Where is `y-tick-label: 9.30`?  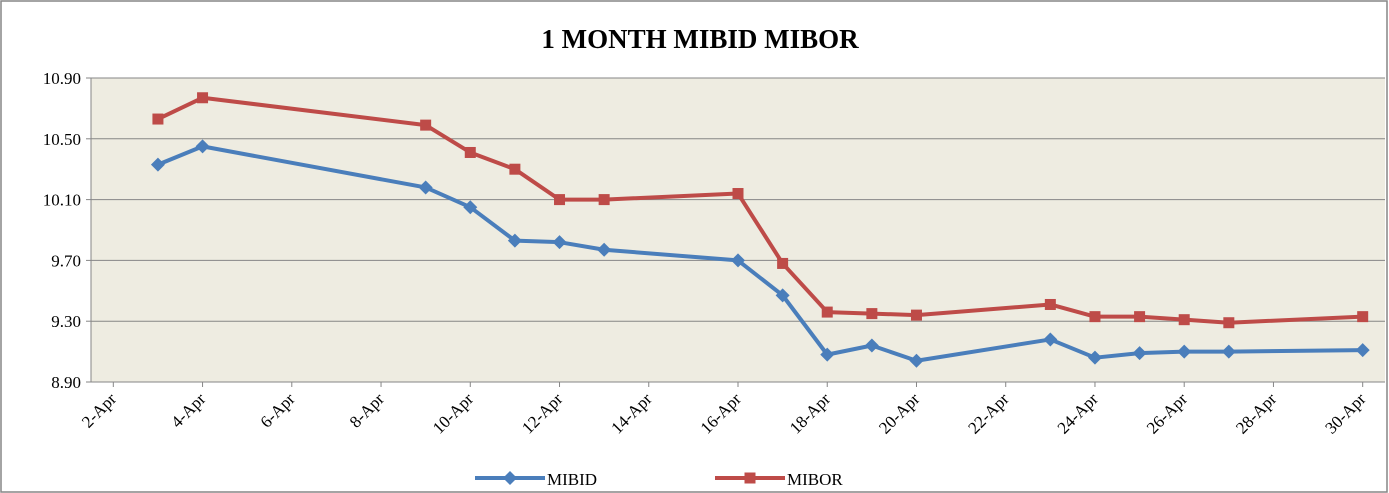
y-tick-label: 9.30 is located at coordinates (66, 321).